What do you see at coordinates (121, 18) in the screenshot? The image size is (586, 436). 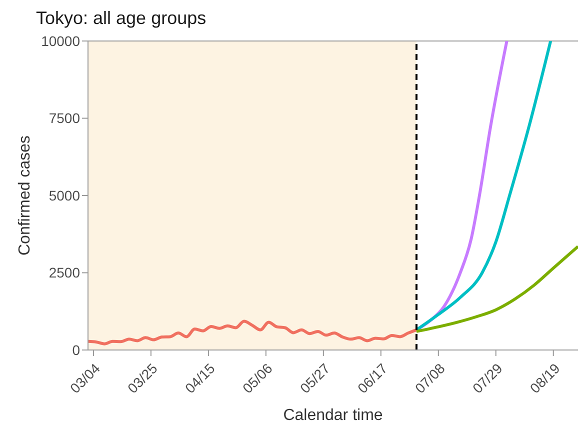 I see `chart-title: Tokyo: all age groups` at bounding box center [121, 18].